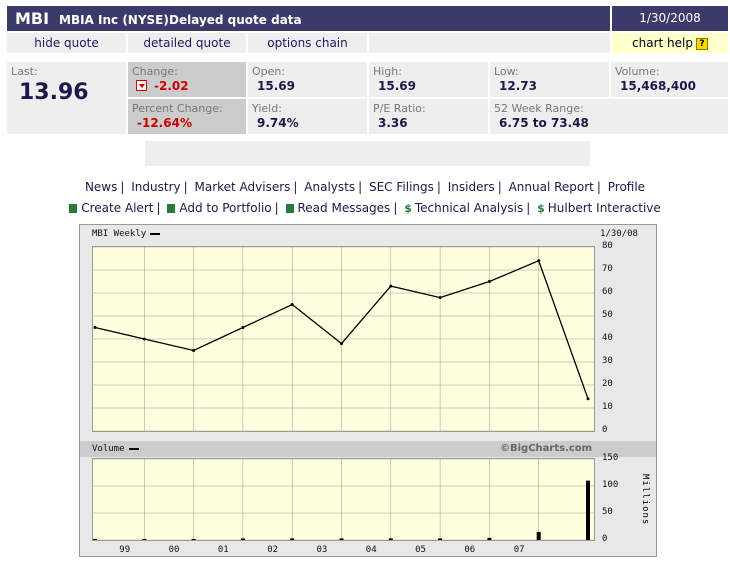  What do you see at coordinates (368, 449) in the screenshot?
I see `volume-header-band` at bounding box center [368, 449].